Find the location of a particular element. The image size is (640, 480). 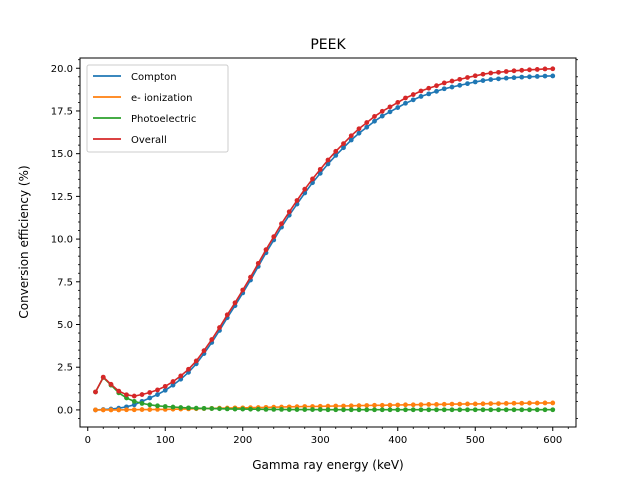

x-tick-label: 200 is located at coordinates (242, 440).